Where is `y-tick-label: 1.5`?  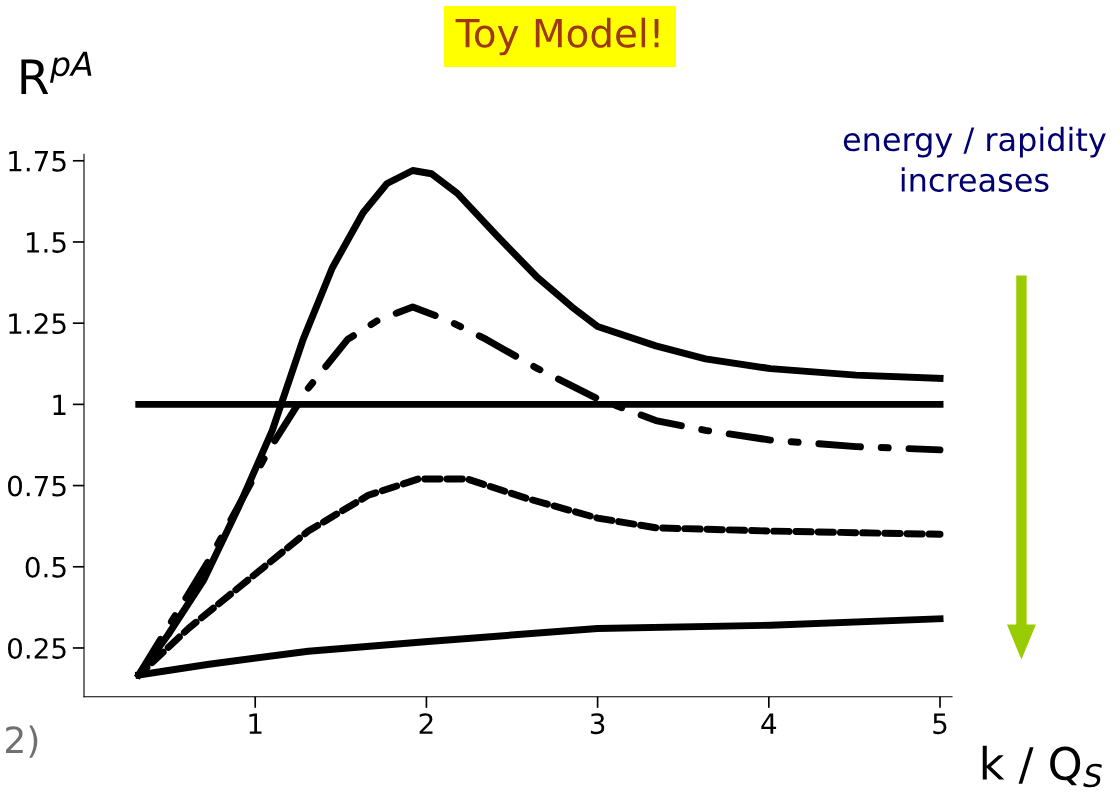 y-tick-label: 1.5 is located at coordinates (46, 242).